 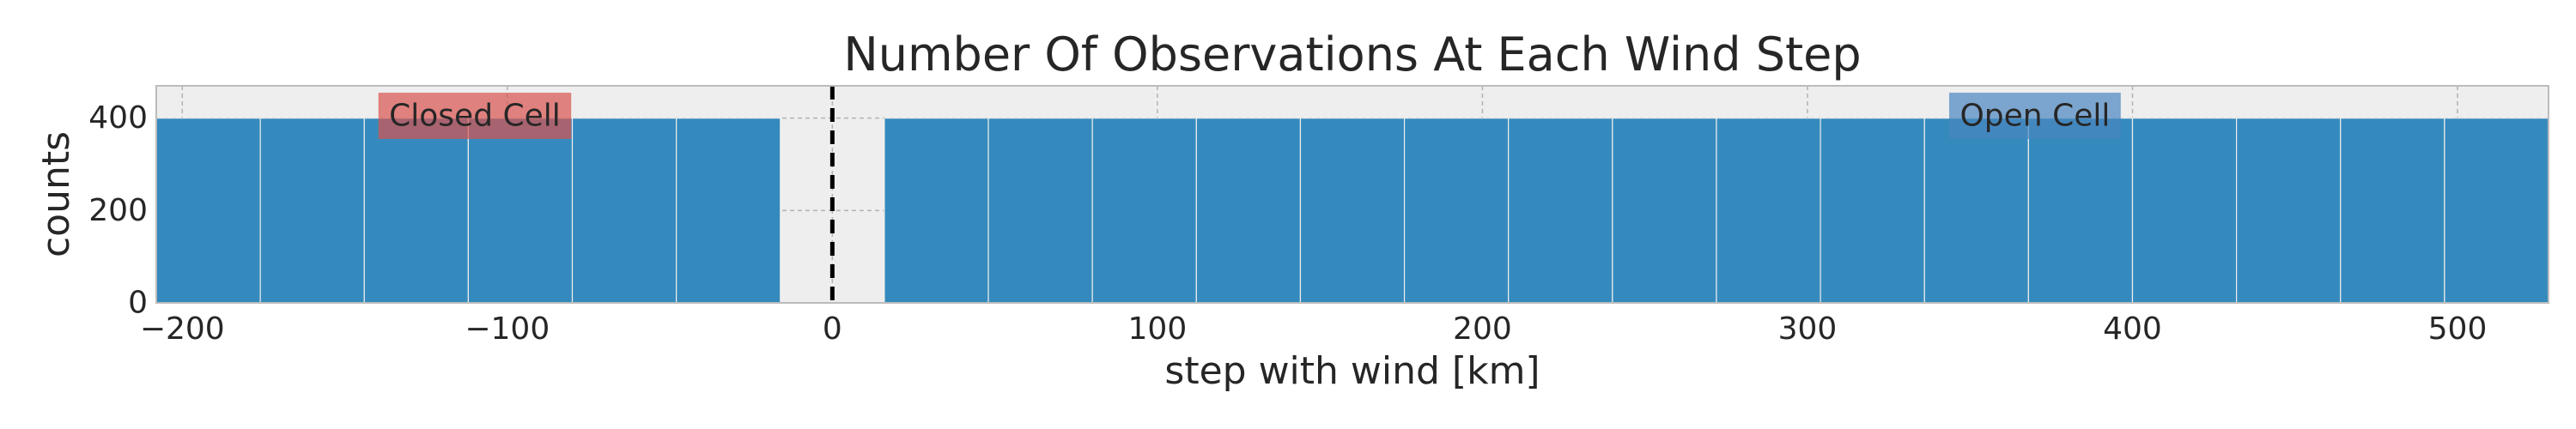 What do you see at coordinates (118, 118) in the screenshot?
I see `y-tick-label: 400` at bounding box center [118, 118].